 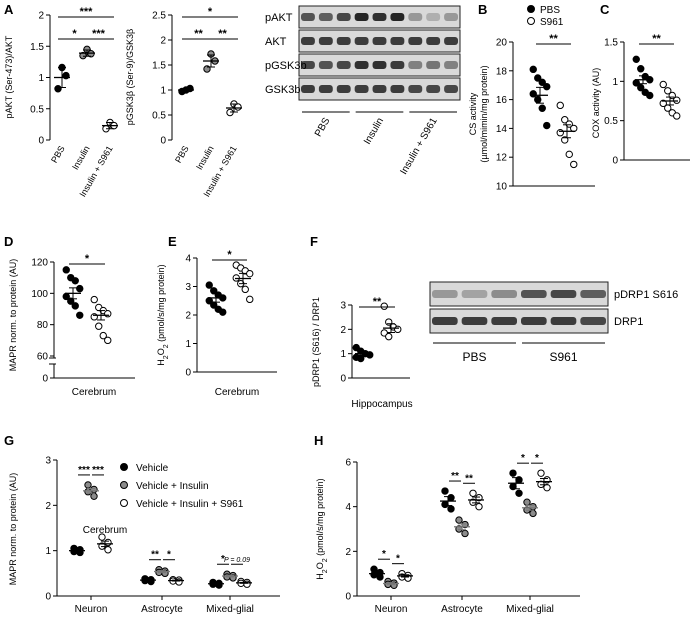 What do you see at coordinates (43, 357) in the screenshot?
I see `y-tick-label: 60` at bounding box center [43, 357].